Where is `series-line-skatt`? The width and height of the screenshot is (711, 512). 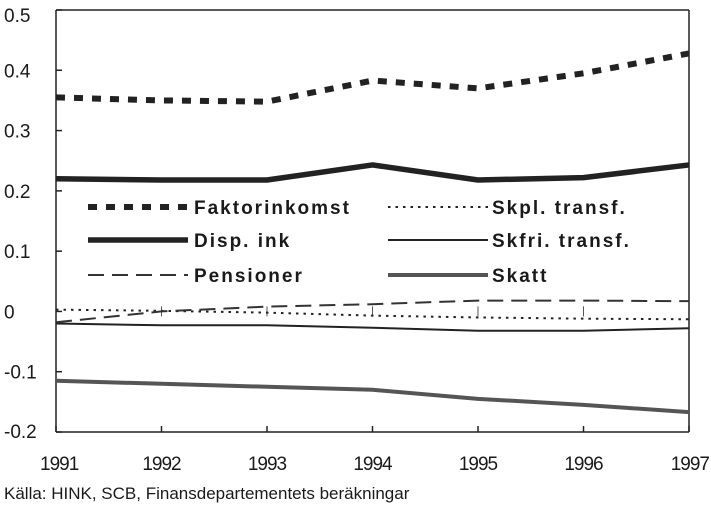 series-line-skatt is located at coordinates (372, 396).